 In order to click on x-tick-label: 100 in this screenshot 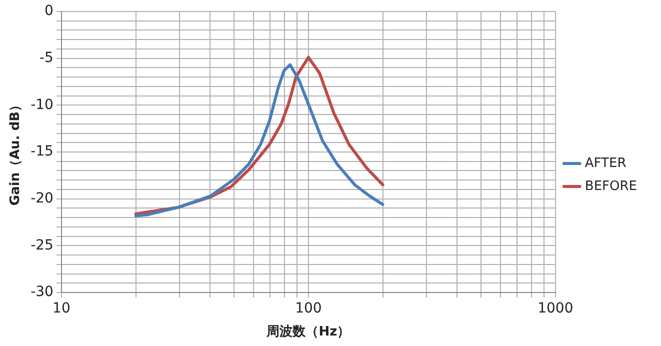, I will do `click(308, 308)`.